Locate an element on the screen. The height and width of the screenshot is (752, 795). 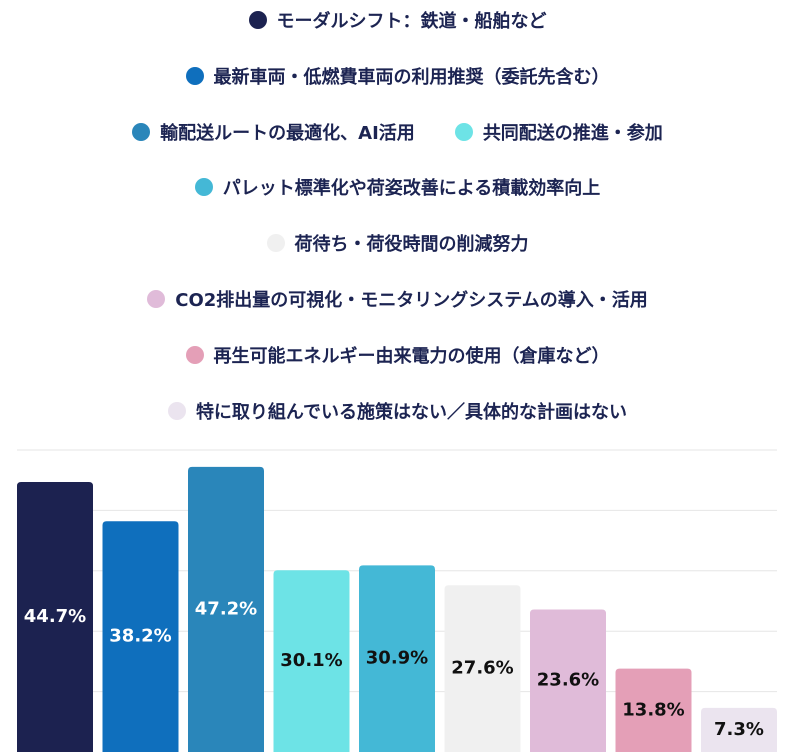
legend-label: 特に取り組んでいる施策はない／具体的な計画はない is located at coordinates (411, 412).